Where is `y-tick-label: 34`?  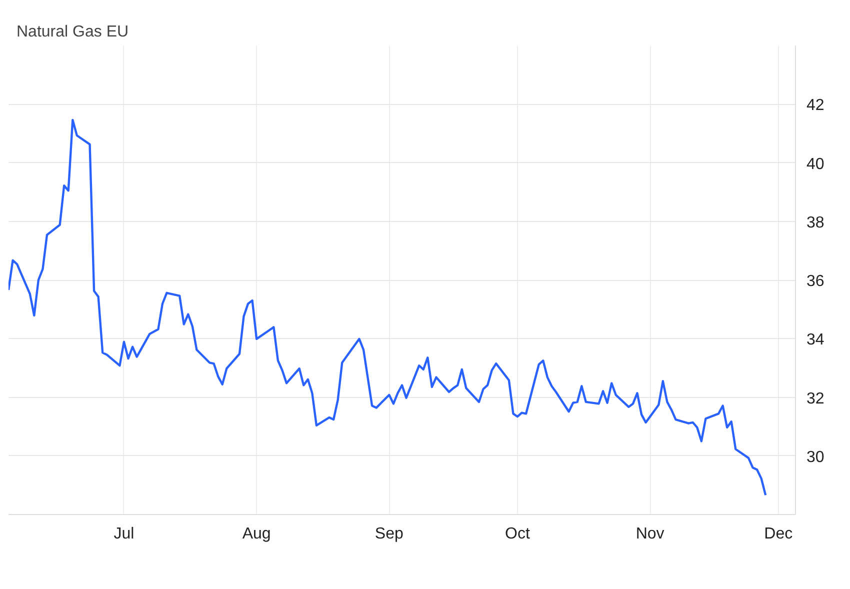 y-tick-label: 34 is located at coordinates (815, 340).